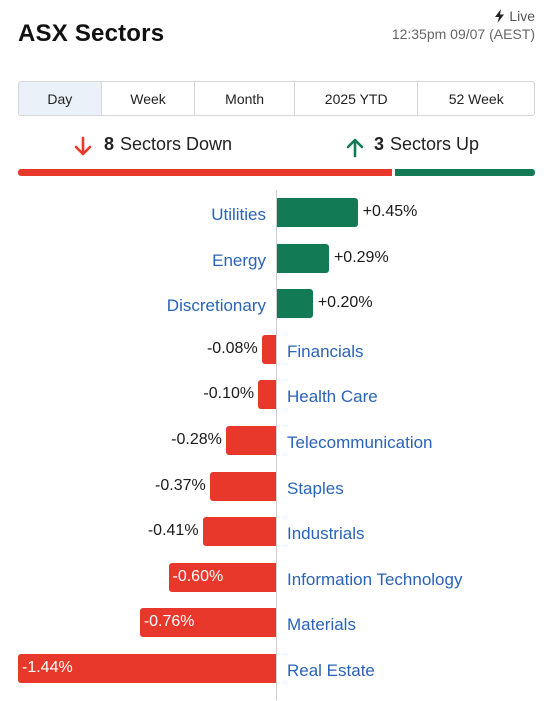  I want to click on tab-month: Month, so click(245, 98).